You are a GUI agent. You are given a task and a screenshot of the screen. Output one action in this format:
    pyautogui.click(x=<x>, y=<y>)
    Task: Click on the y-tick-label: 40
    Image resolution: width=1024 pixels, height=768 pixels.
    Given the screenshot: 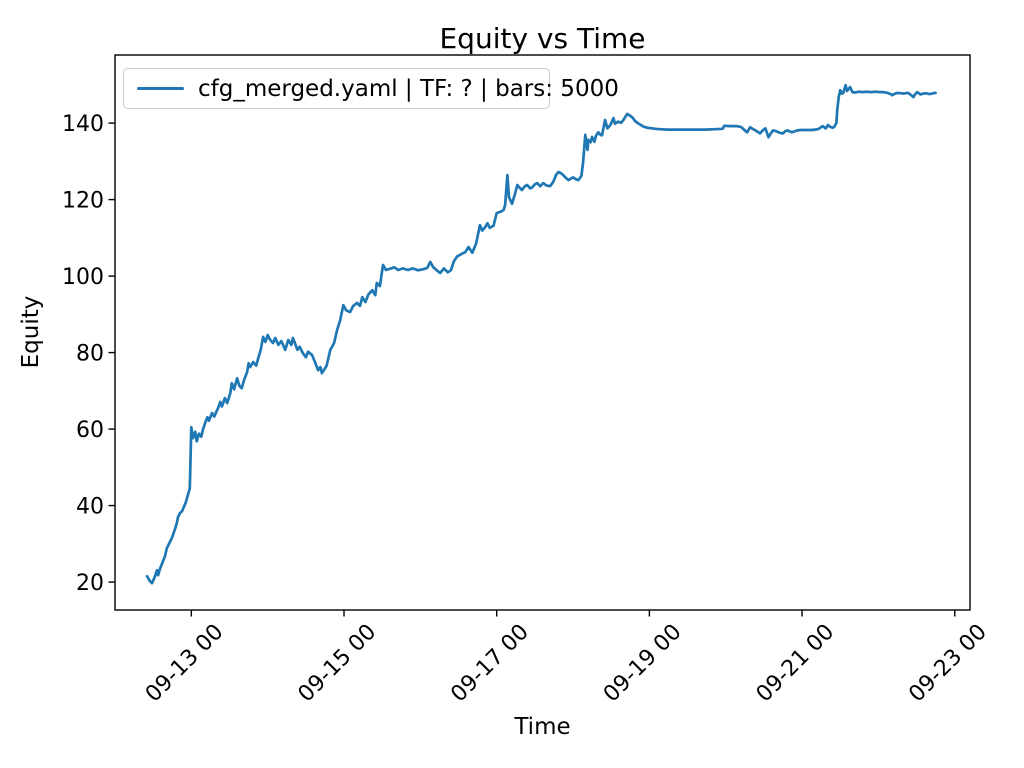 What is the action you would take?
    pyautogui.click(x=90, y=507)
    